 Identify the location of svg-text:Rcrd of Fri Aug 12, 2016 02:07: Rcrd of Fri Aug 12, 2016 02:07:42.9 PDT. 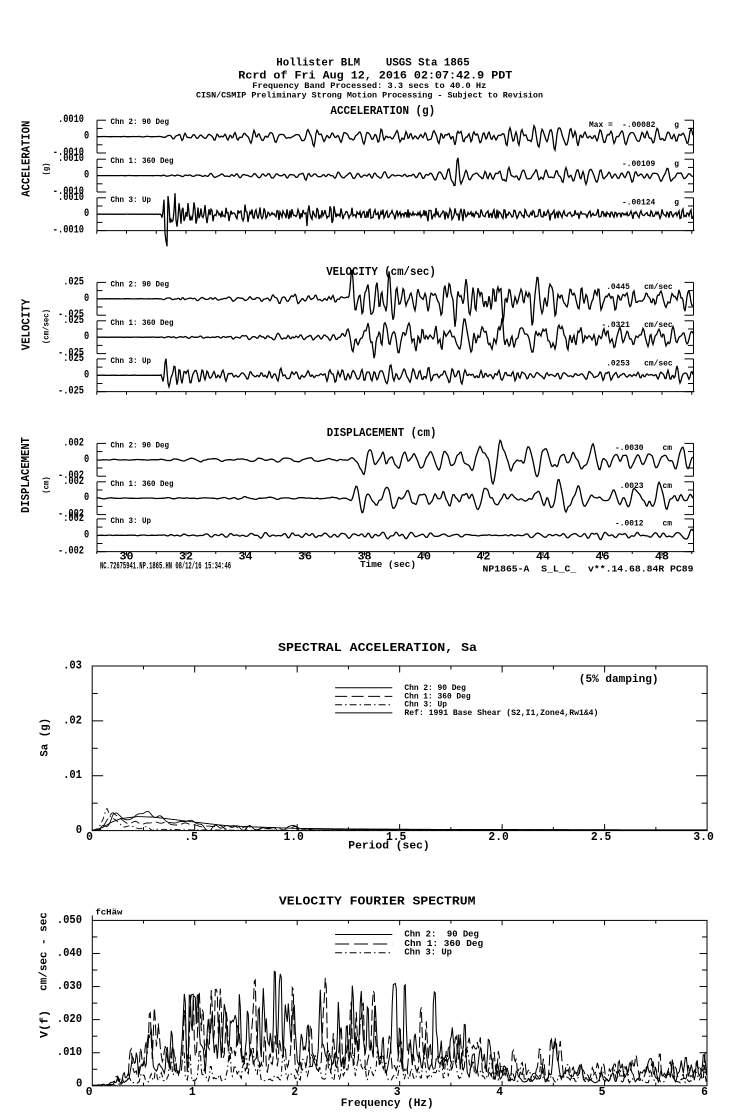
(375, 77).